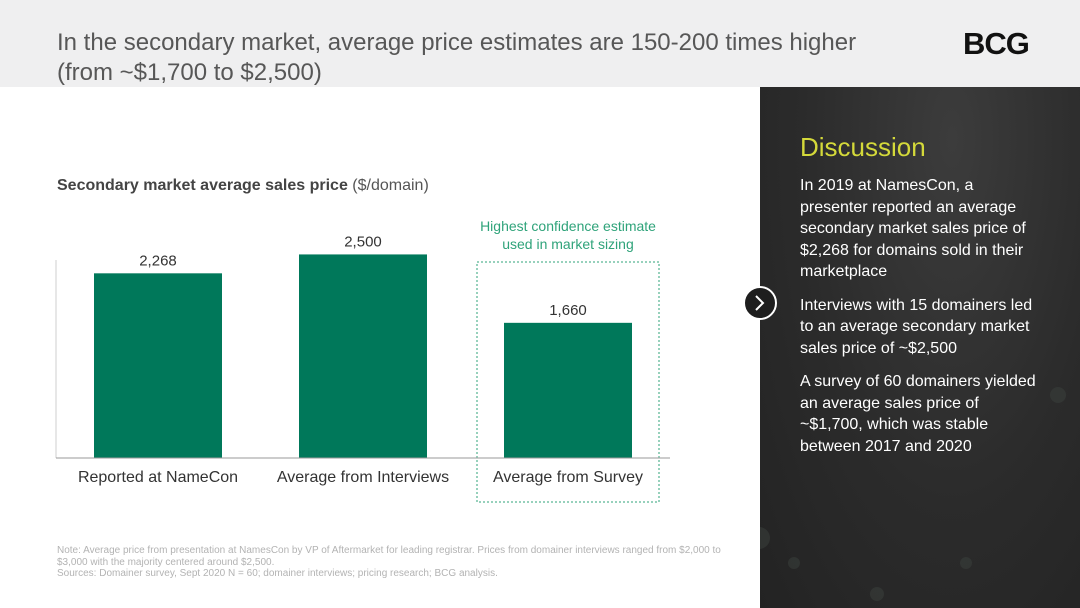 The width and height of the screenshot is (1080, 608). Describe the element at coordinates (996, 43) in the screenshot. I see `bcg-logo: BCG` at that location.